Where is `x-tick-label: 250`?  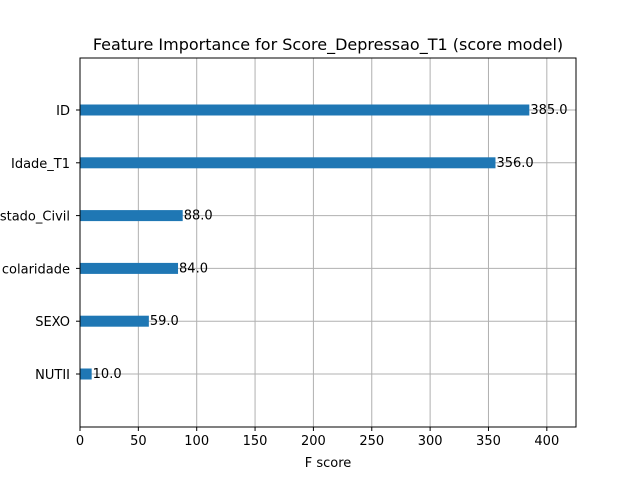
x-tick-label: 250 is located at coordinates (371, 441).